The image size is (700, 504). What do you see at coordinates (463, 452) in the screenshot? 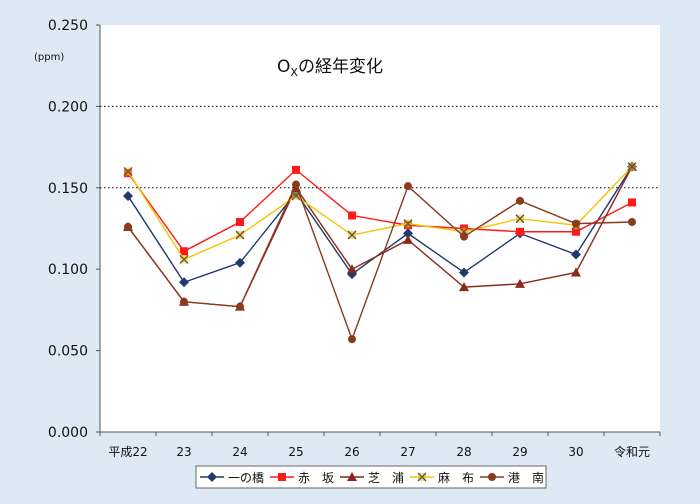
I see `x-tick-label: 28` at bounding box center [463, 452].